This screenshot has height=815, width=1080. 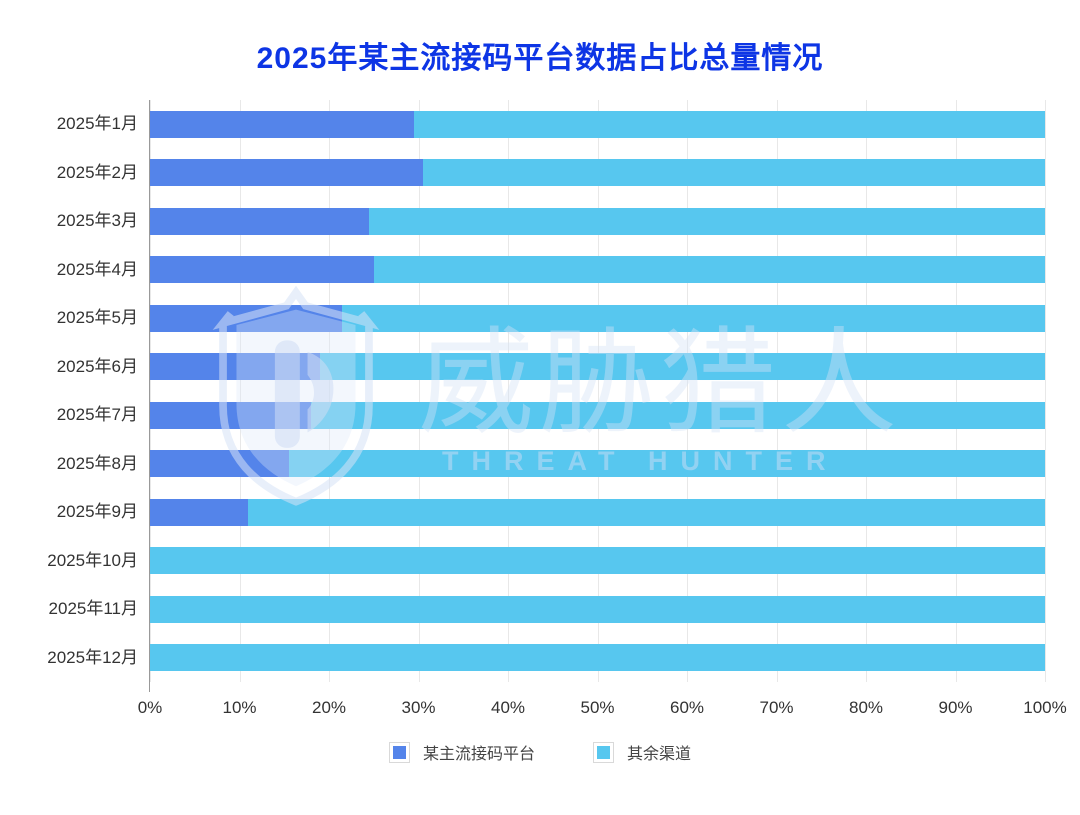 I want to click on legend: 某主流接码平台 其余渠道, so click(x=540, y=752).